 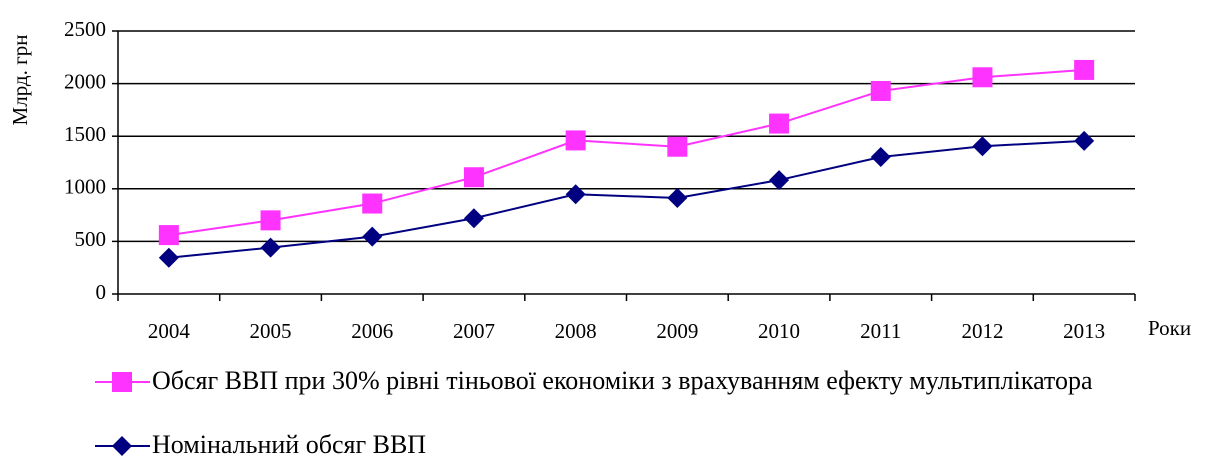 I want to click on x-tick-label: 2008, so click(x=576, y=331).